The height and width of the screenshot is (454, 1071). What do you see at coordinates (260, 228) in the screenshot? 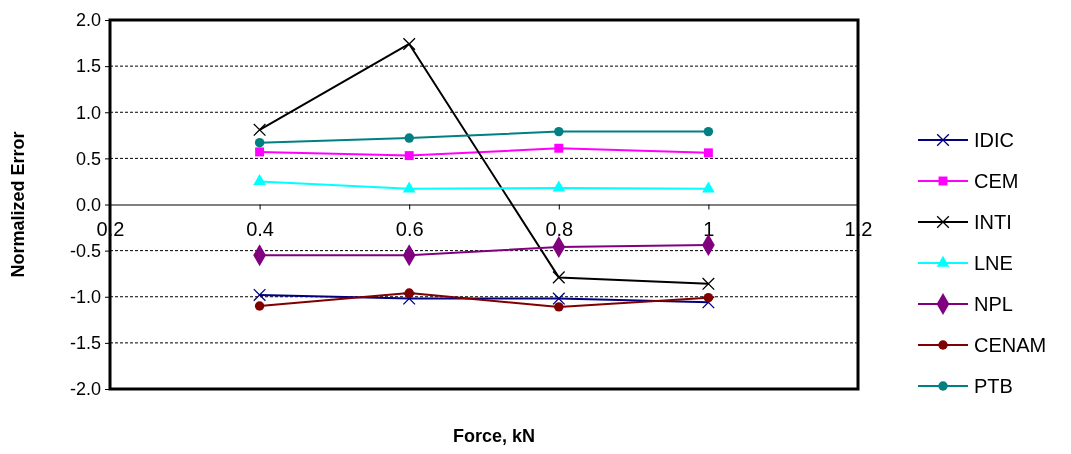
I see `x-tick-label: 0.4` at bounding box center [260, 228].